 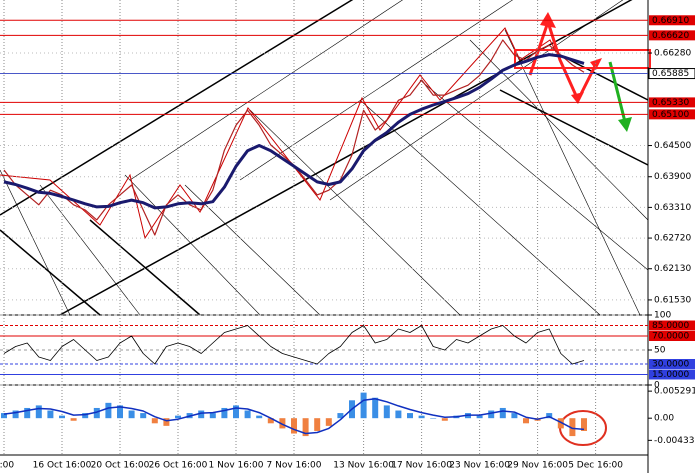 What do you see at coordinates (672, 269) in the screenshot?
I see `y-tick-label: 0.62130` at bounding box center [672, 269].